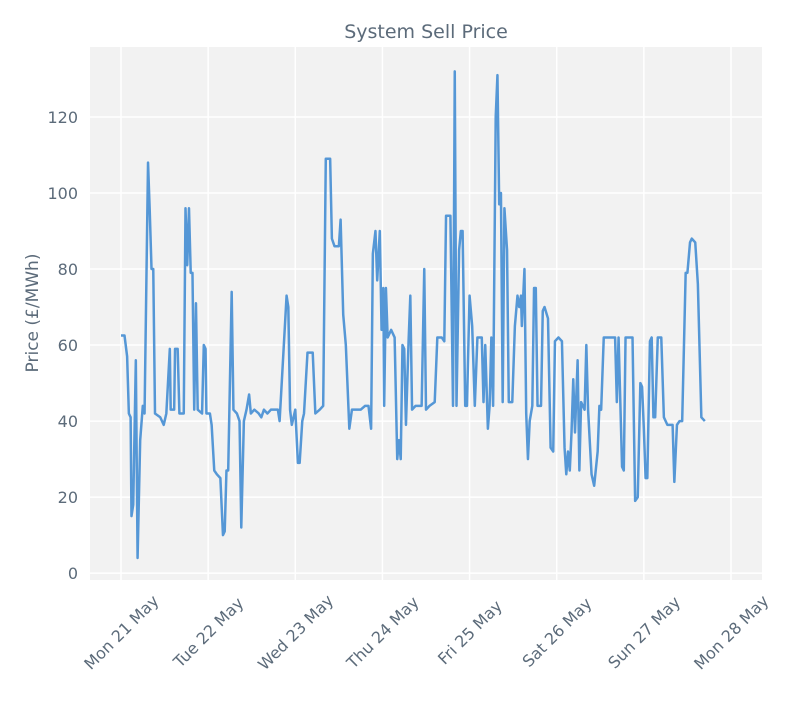 Image resolution: width=800 pixels, height=704 pixels. I want to click on y-tick-label: 100, so click(62, 193).